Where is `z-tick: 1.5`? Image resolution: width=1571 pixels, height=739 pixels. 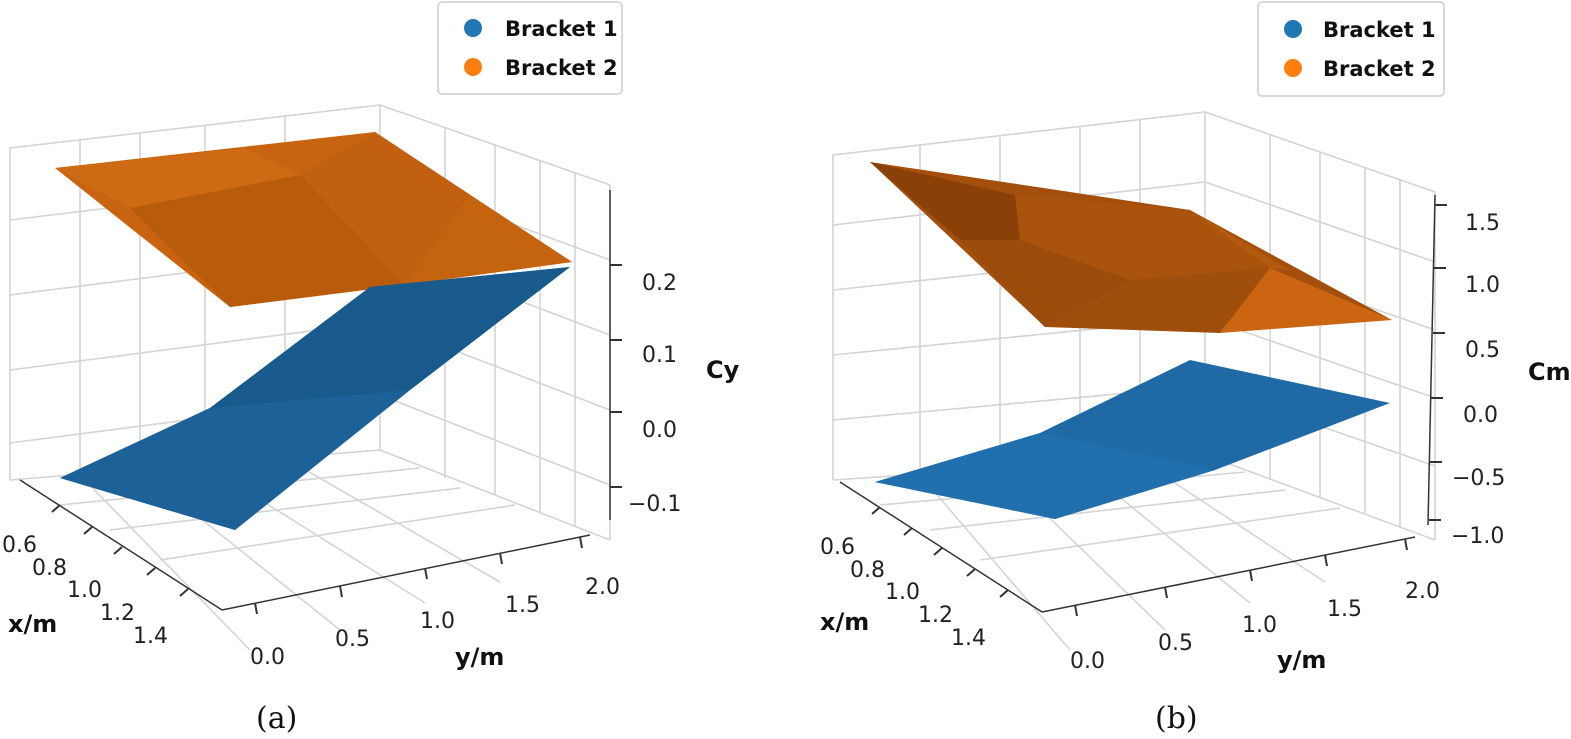
z-tick: 1.5 is located at coordinates (1482, 223).